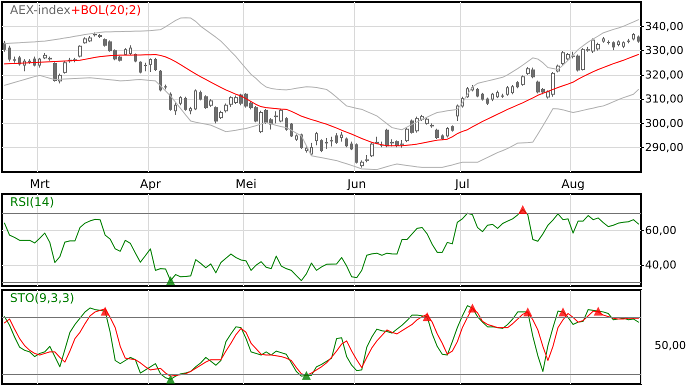 The image size is (690, 387). What do you see at coordinates (40, 10) in the screenshot?
I see `text: AEX-index` at bounding box center [40, 10].